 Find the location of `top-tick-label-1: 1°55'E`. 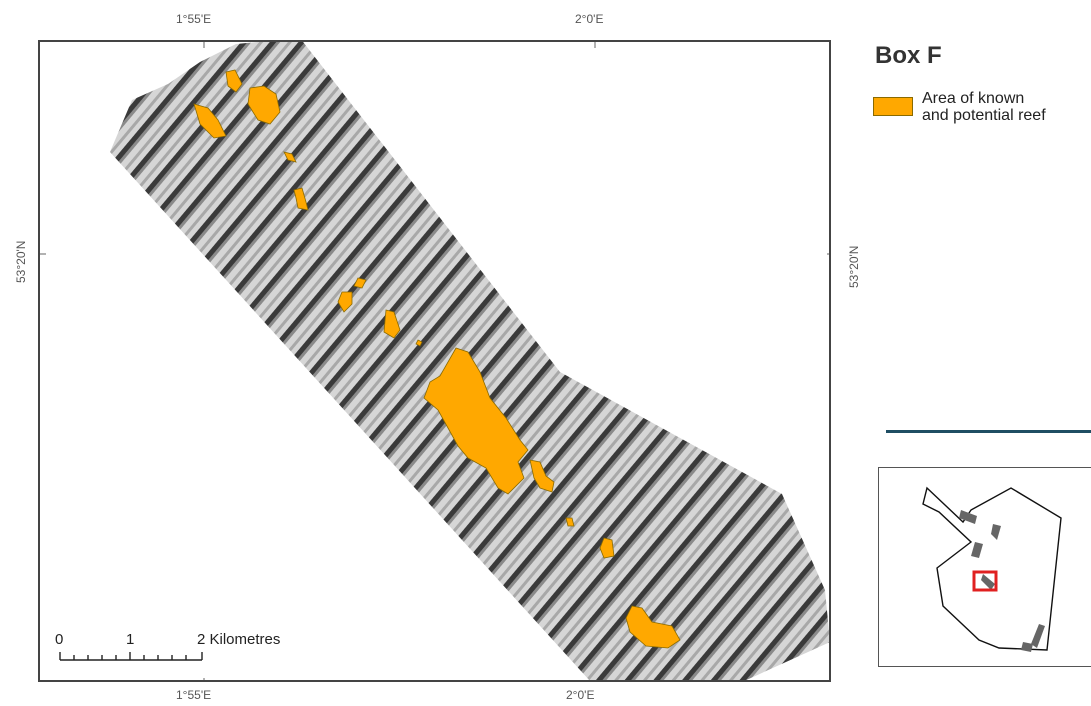

top-tick-label-1: 1°55'E is located at coordinates (194, 19).